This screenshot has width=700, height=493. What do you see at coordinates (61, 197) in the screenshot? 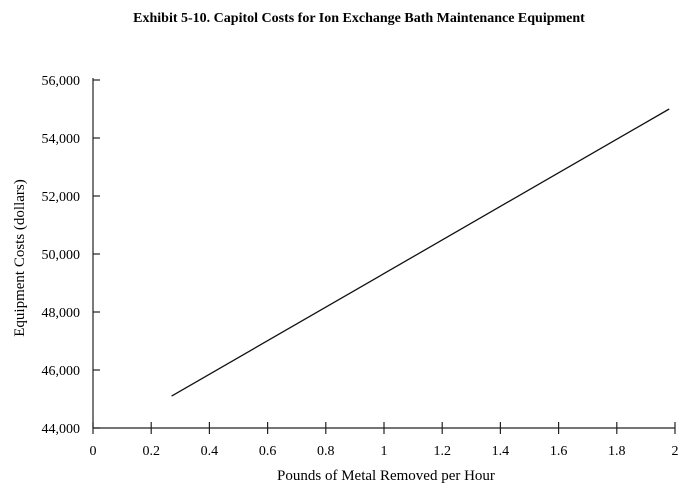
I see `y-tick-label: 52,000` at bounding box center [61, 197].